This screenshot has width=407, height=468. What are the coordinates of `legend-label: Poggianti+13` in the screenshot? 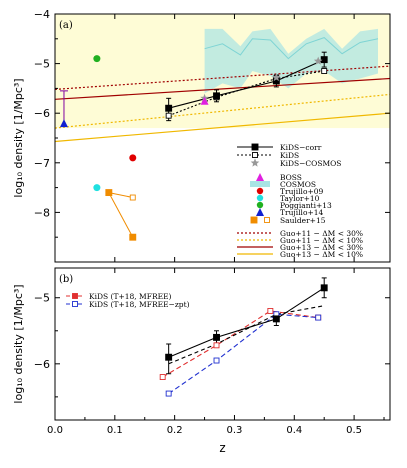 It's located at (306, 205).